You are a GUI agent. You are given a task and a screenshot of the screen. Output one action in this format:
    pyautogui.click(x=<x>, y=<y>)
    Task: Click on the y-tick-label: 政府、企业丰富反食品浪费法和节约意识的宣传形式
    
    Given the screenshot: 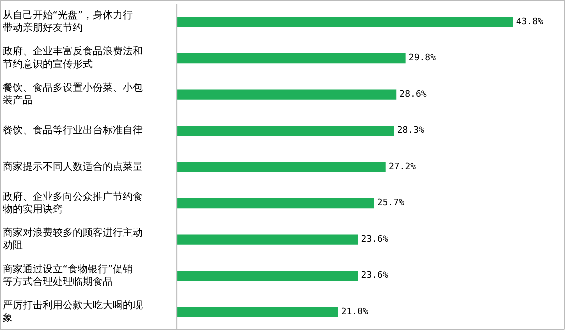 What is the action you would take?
    pyautogui.click(x=72, y=58)
    